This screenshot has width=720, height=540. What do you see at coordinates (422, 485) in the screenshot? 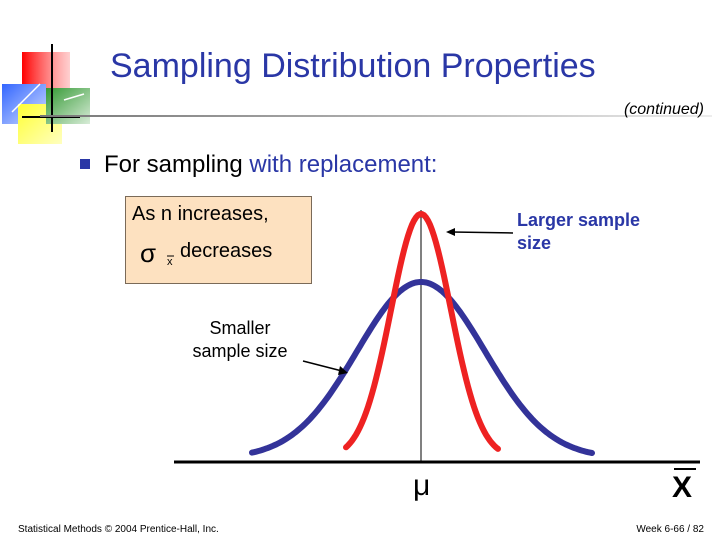
I see `mu-label: μ` at bounding box center [422, 485].